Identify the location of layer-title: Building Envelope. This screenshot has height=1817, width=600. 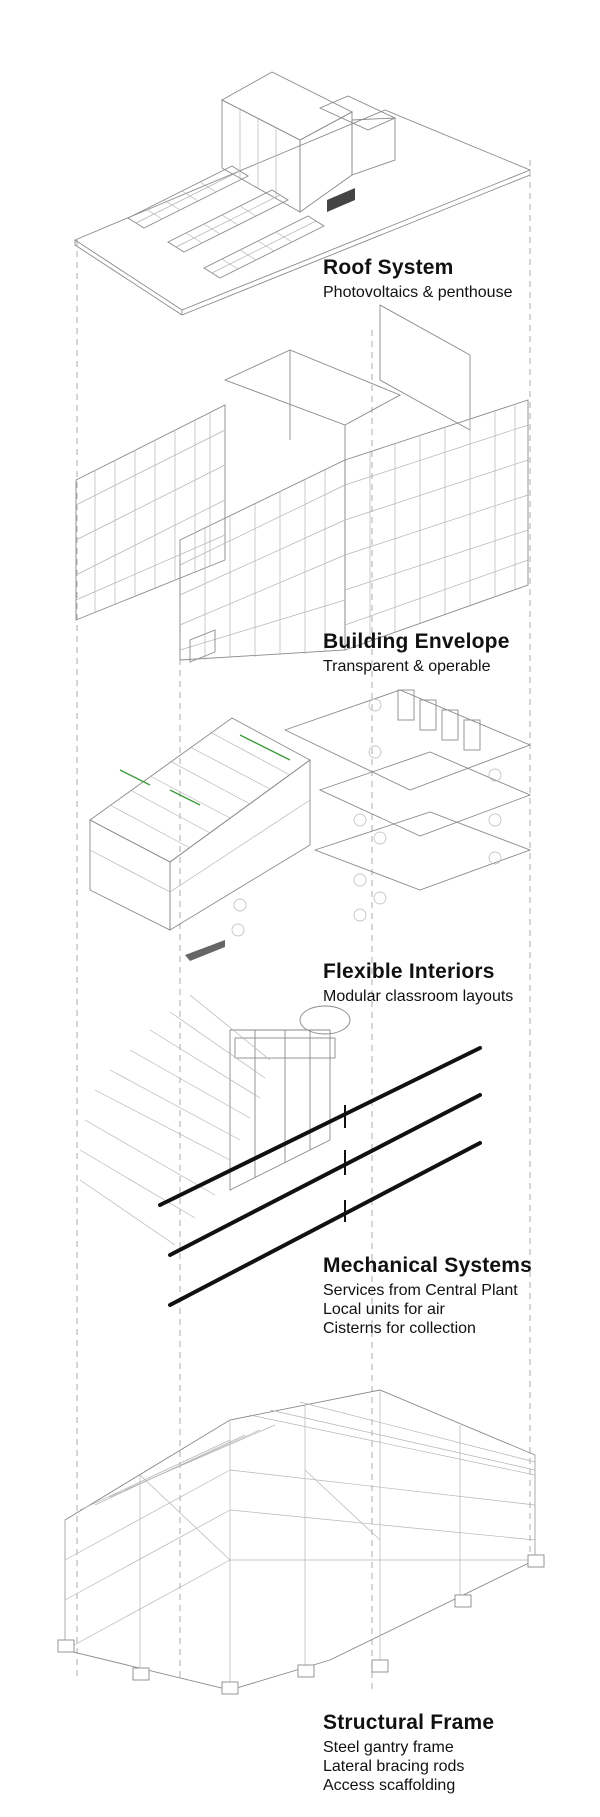
(416, 641).